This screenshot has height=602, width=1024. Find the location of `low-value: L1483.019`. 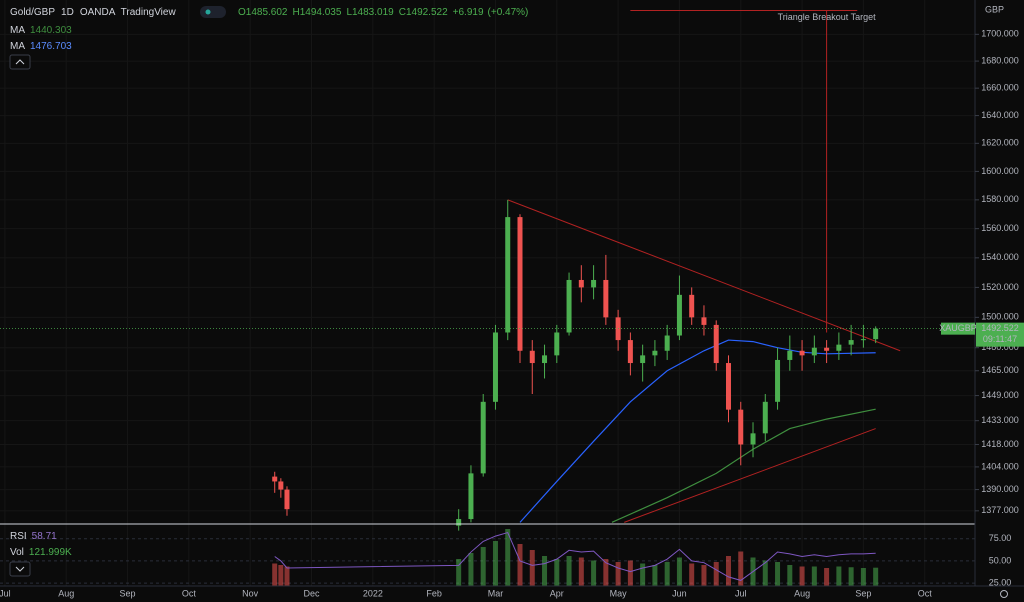

low-value: L1483.019 is located at coordinates (370, 12).